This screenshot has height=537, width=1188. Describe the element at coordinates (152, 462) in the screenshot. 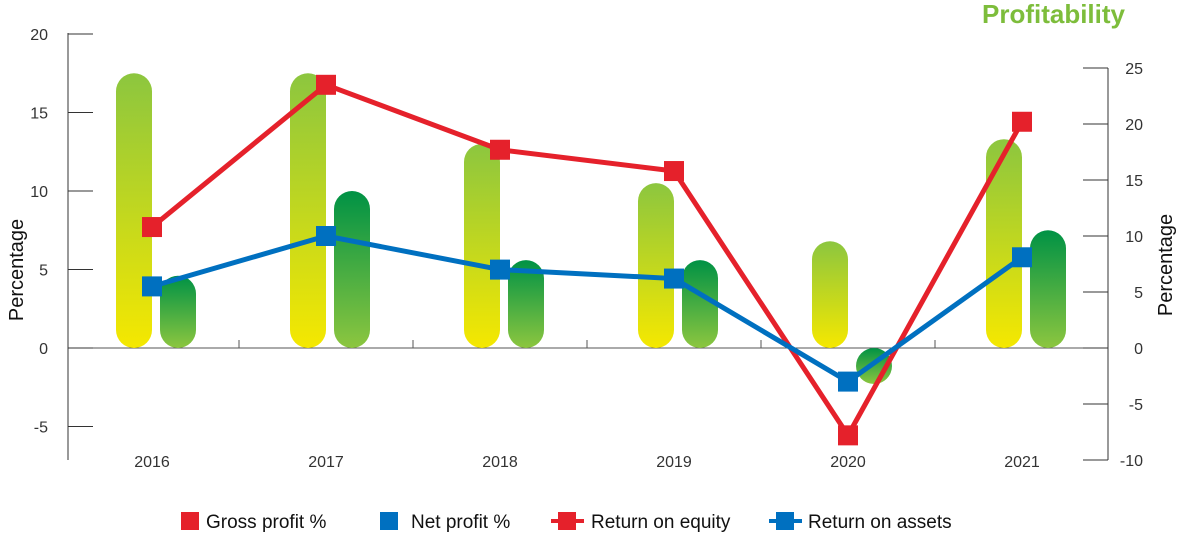

I see `x-tick-label: 2016` at that location.